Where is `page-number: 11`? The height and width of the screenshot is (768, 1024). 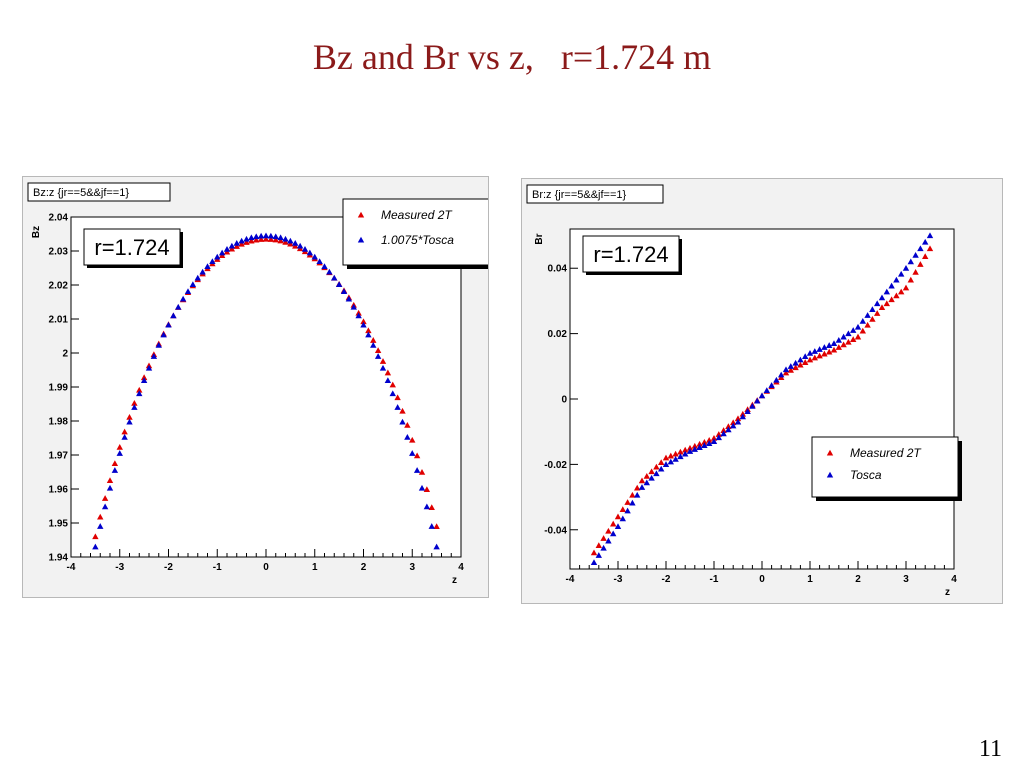
page-number: 11 is located at coordinates (990, 749).